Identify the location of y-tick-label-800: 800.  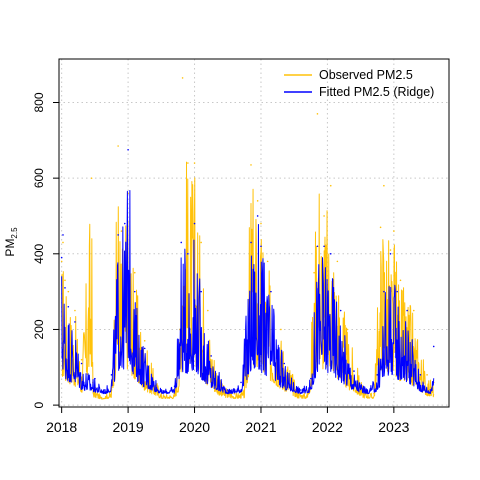
(39, 102).